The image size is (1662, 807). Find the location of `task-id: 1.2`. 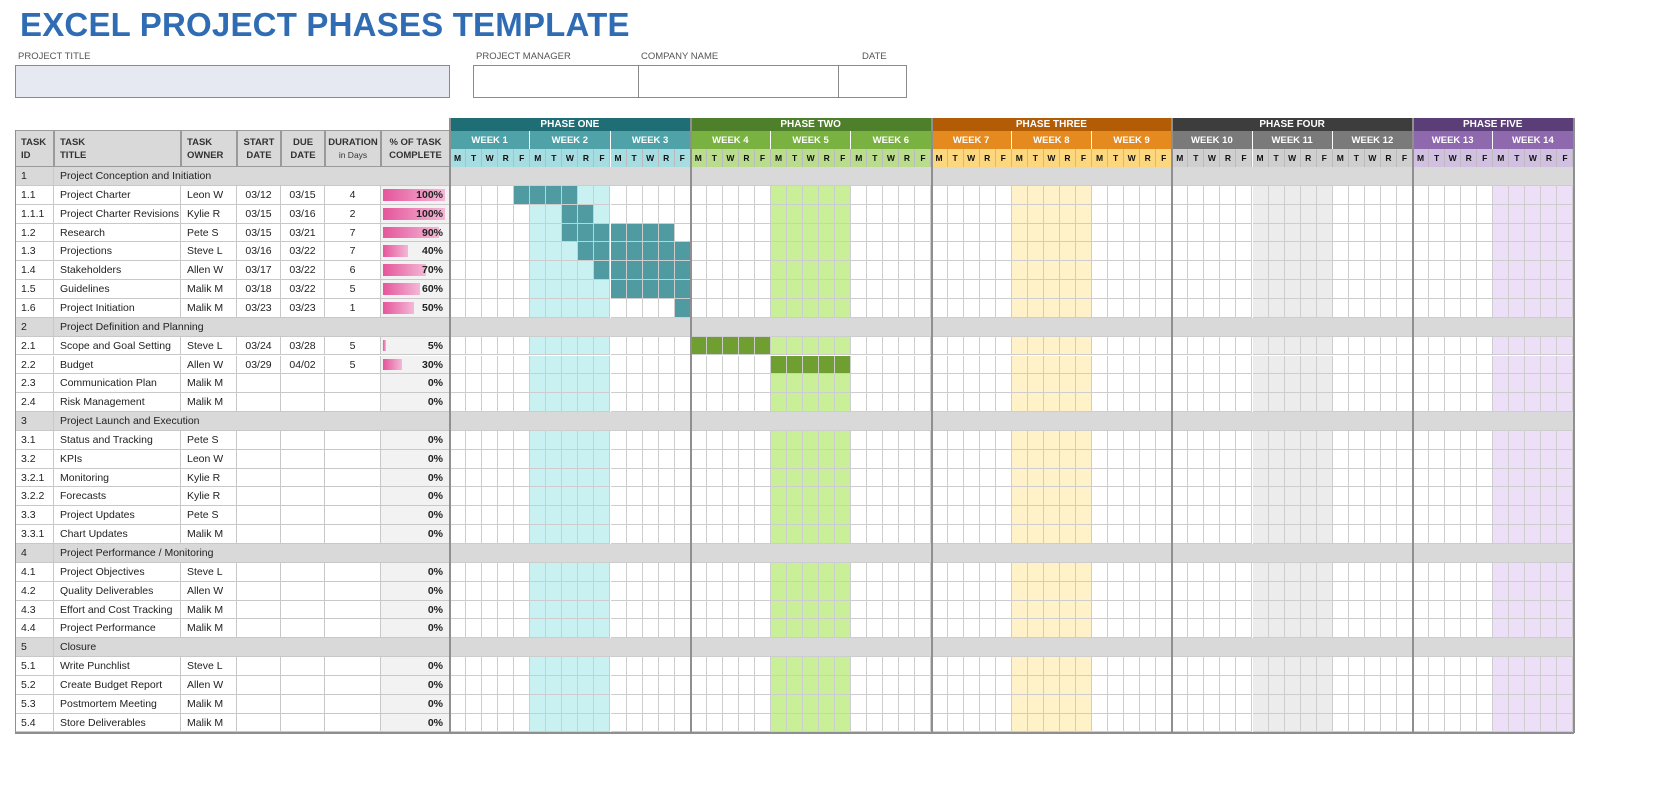

task-id: 1.2 is located at coordinates (34, 233).